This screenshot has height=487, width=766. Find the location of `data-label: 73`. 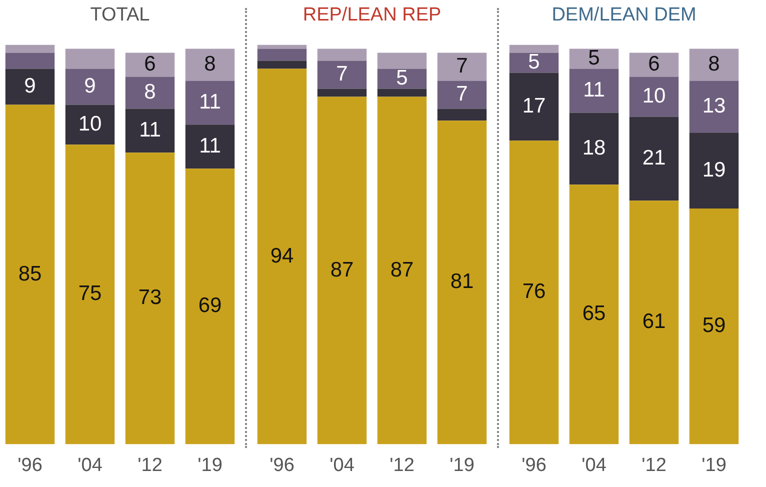

data-label: 73 is located at coordinates (150, 298).